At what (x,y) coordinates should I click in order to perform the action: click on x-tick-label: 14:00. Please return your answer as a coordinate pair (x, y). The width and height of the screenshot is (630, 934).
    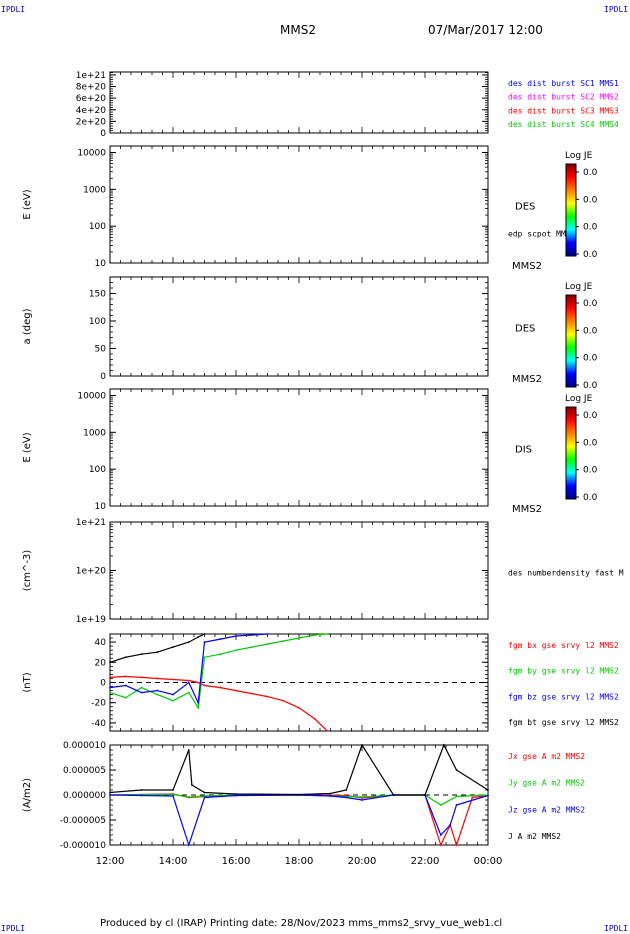
    Looking at the image, I should click on (173, 861).